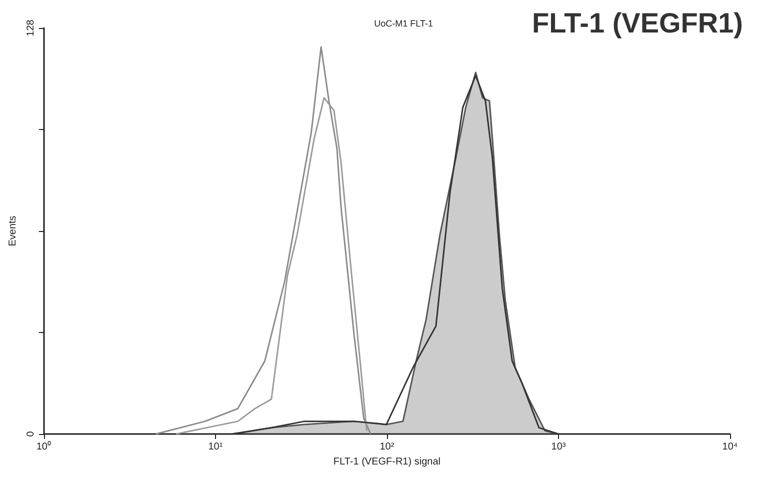  What do you see at coordinates (730, 447) in the screenshot?
I see `x-tick-label: 10⁴` at bounding box center [730, 447].